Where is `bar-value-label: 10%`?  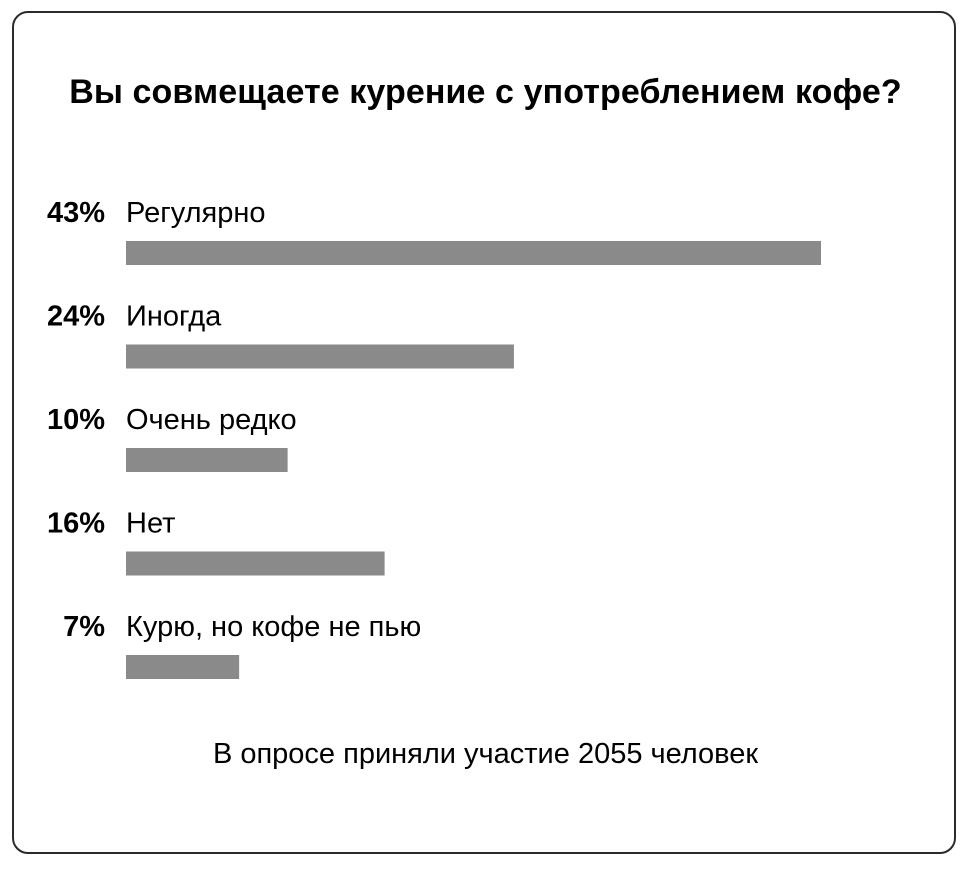
bar-value-label: 10% is located at coordinates (76, 420).